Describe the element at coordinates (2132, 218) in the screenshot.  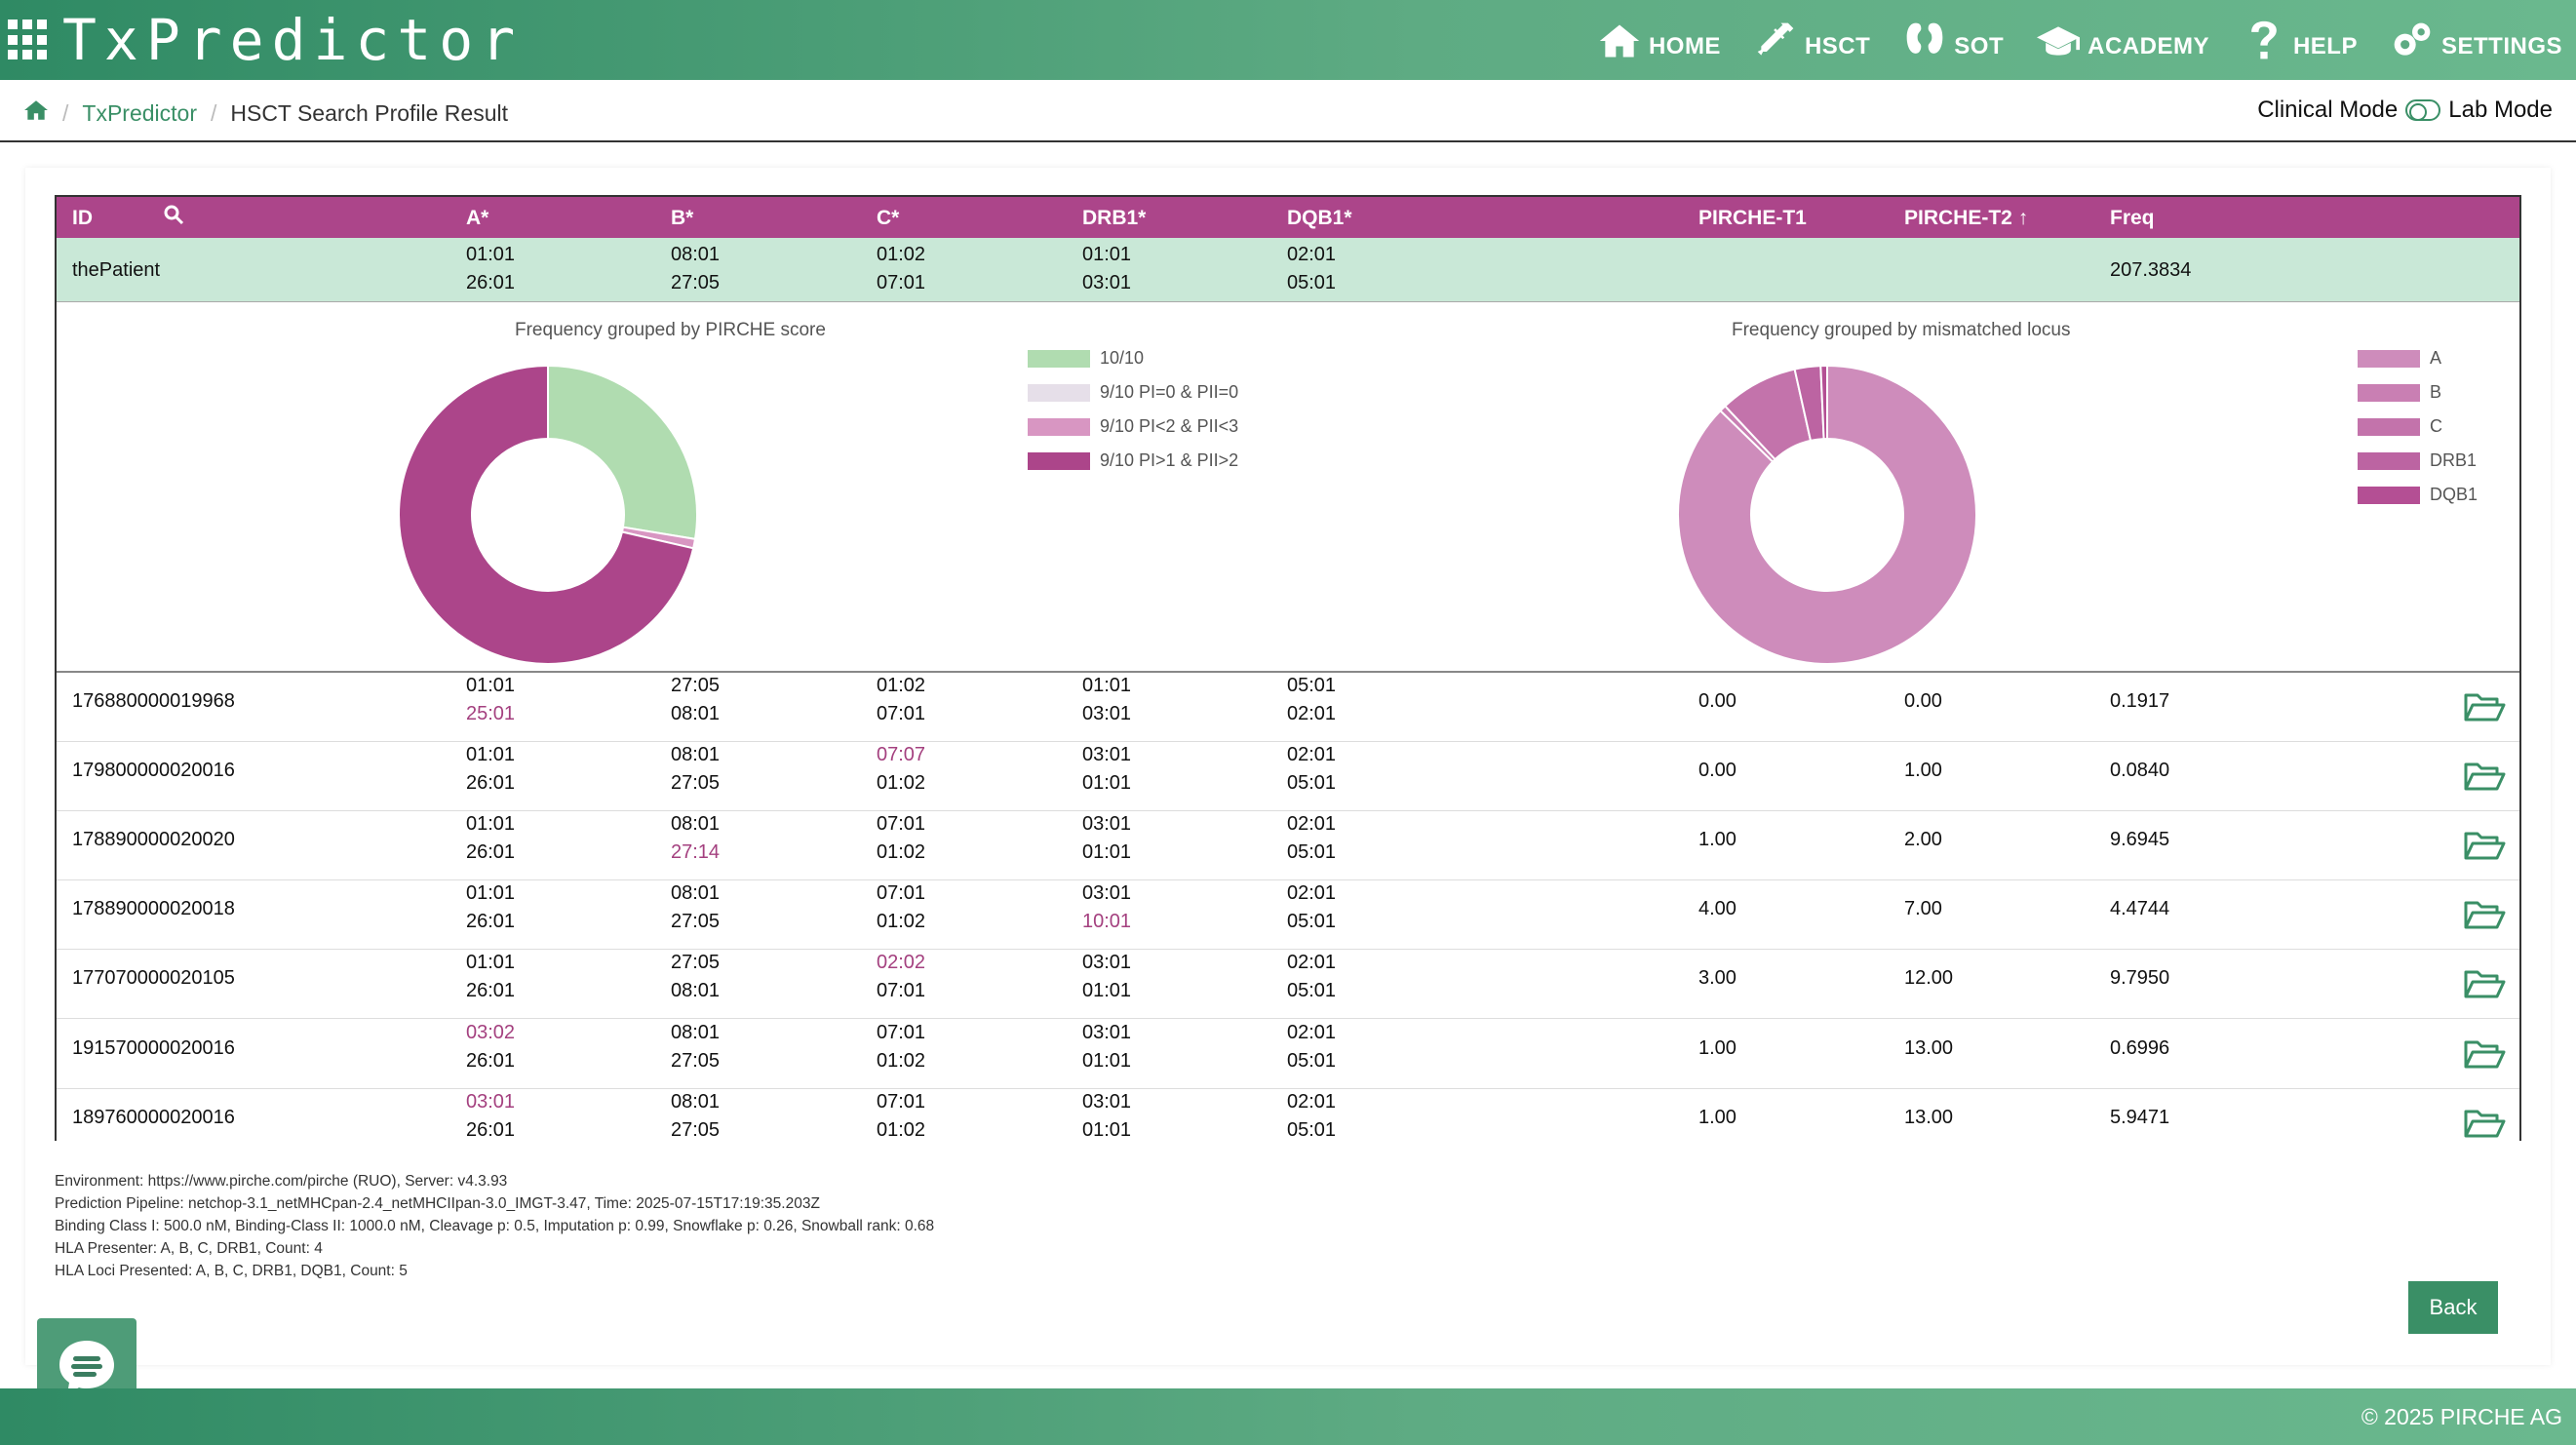
I see `header-freq: Freq` at that location.